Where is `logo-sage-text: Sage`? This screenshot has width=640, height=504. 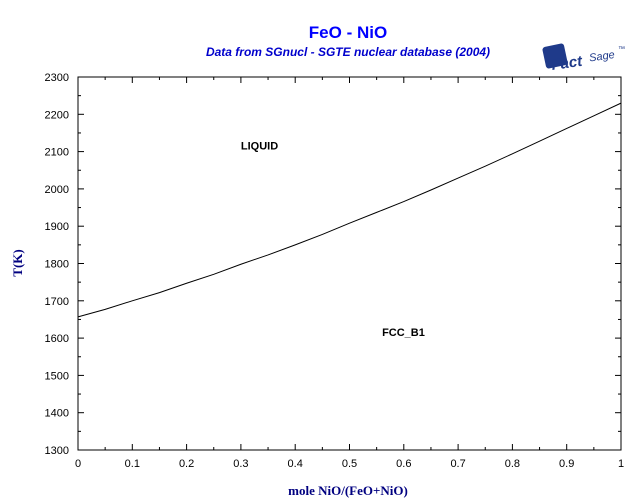
logo-sage-text: Sage is located at coordinates (601, 56).